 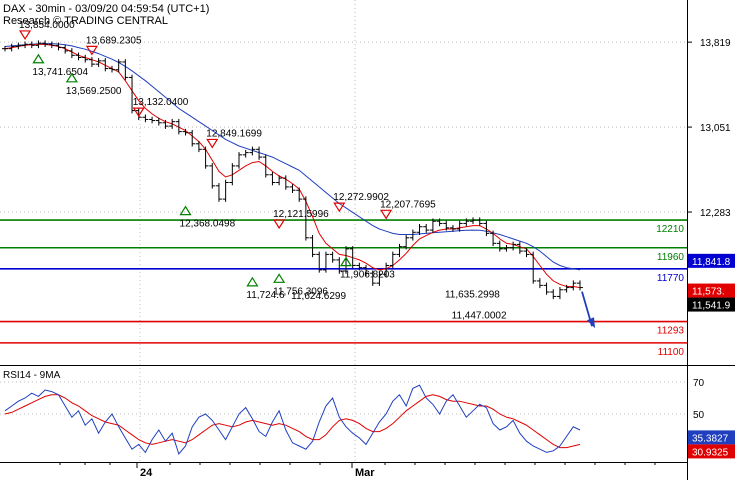 What do you see at coordinates (265, 295) in the screenshot?
I see `pivot-low-label: 11,724.6` at bounding box center [265, 295].